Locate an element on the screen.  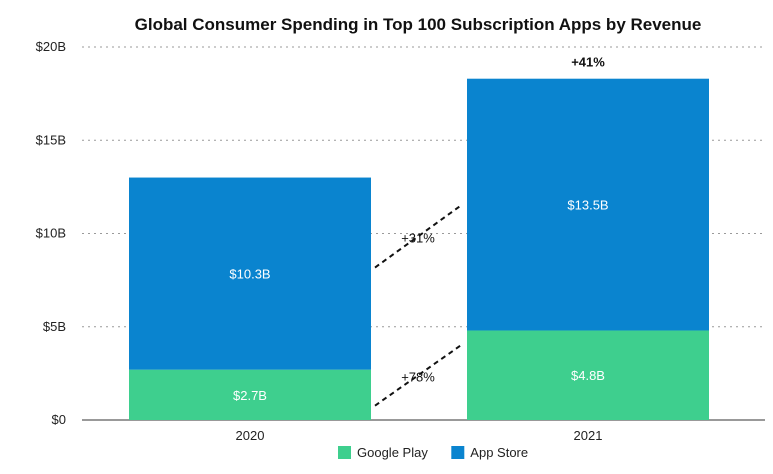
bar-google-play-2020 is located at coordinates (250, 394).